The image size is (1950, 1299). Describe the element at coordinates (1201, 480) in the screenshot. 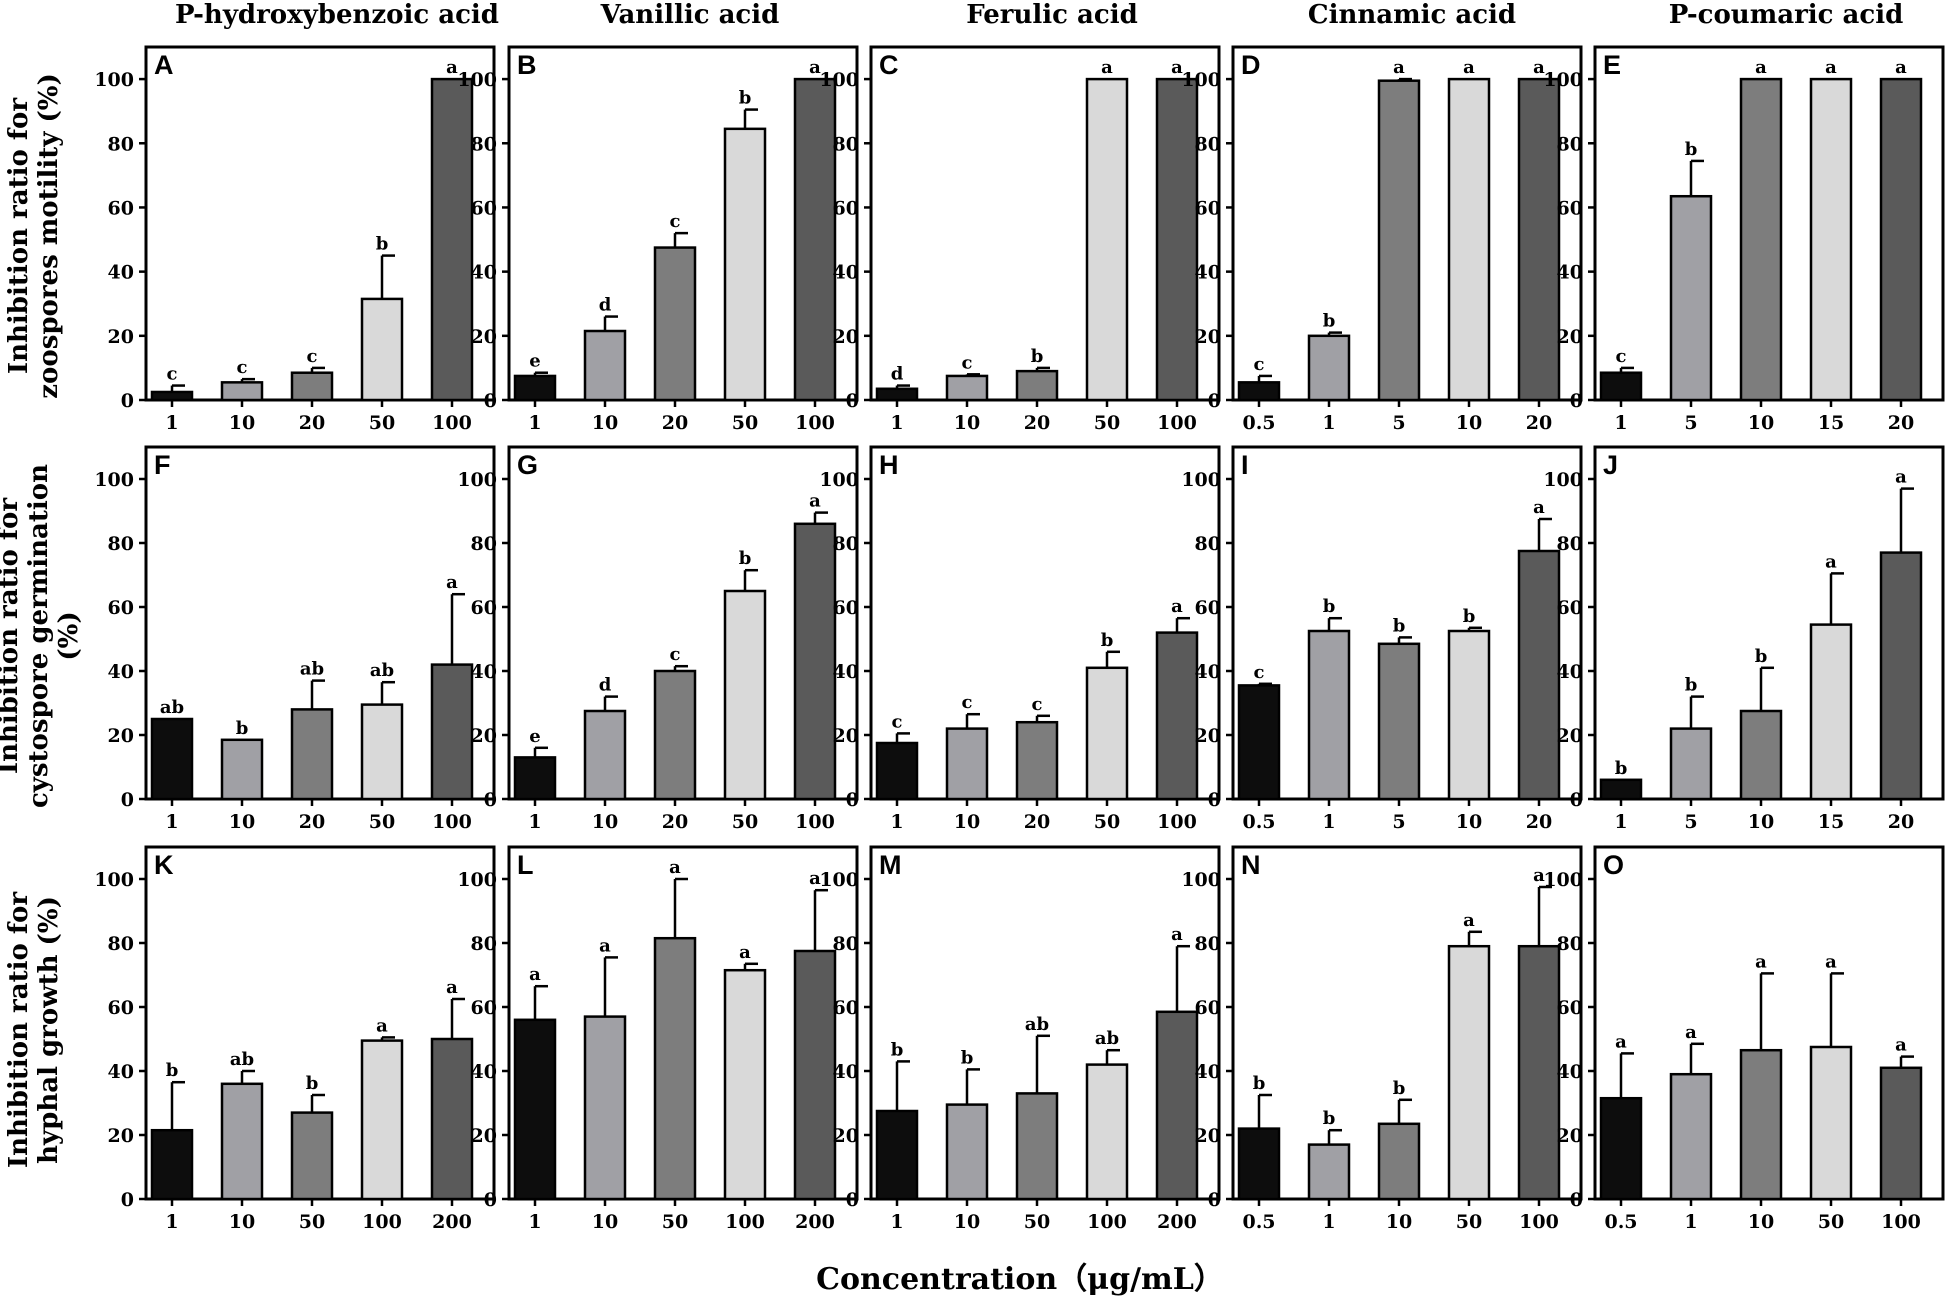

I see `panel-i-ytick-label: 100` at that location.